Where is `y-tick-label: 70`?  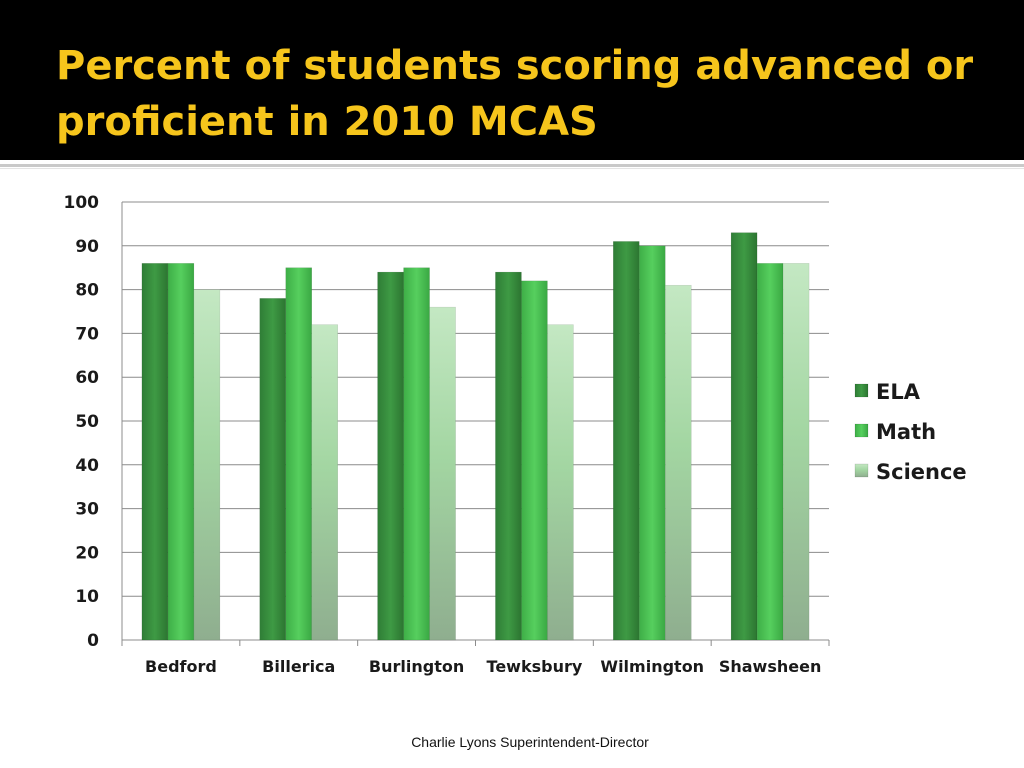 y-tick-label: 70 is located at coordinates (87, 334).